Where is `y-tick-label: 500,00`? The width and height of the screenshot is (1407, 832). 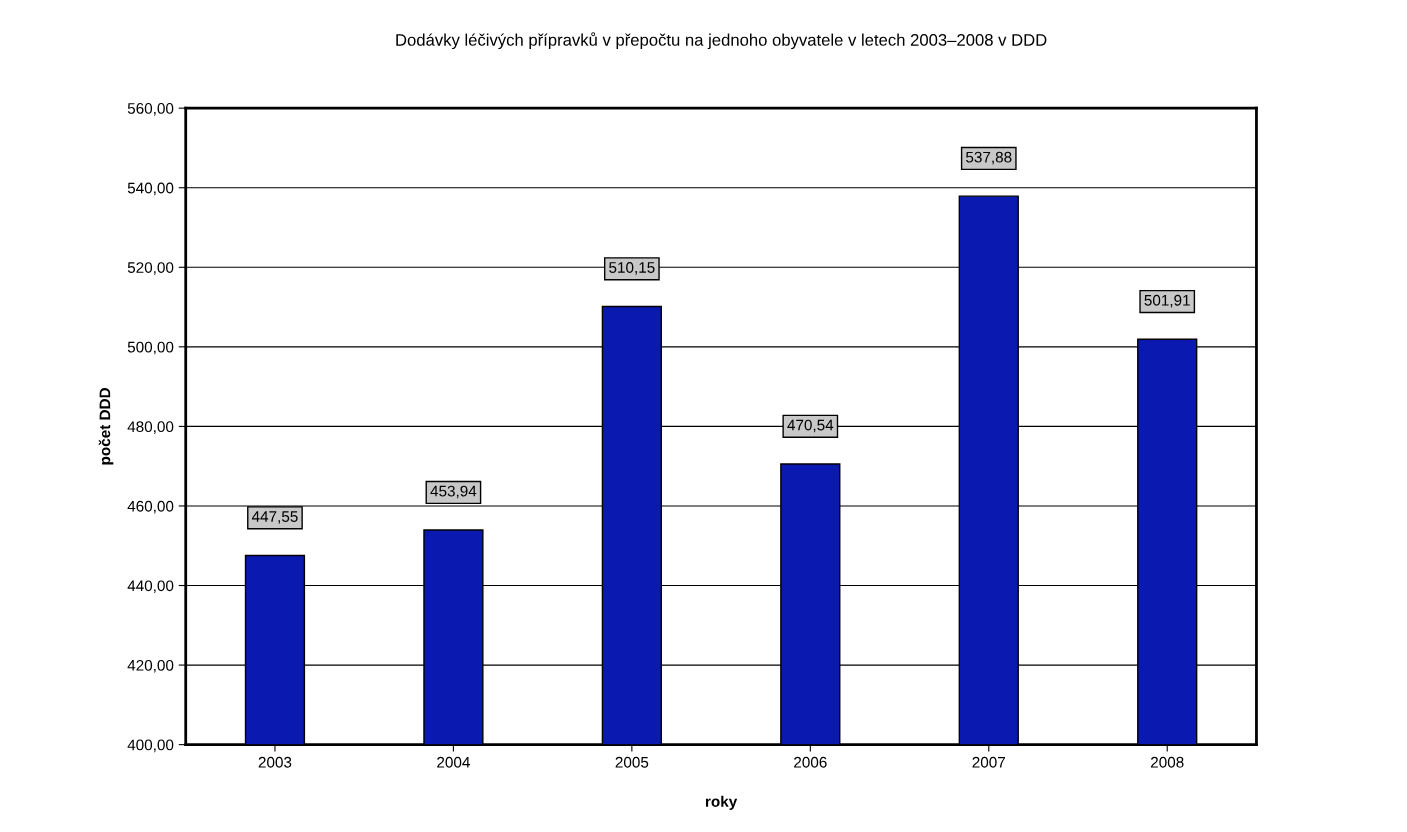
y-tick-label: 500,00 is located at coordinates (150, 348).